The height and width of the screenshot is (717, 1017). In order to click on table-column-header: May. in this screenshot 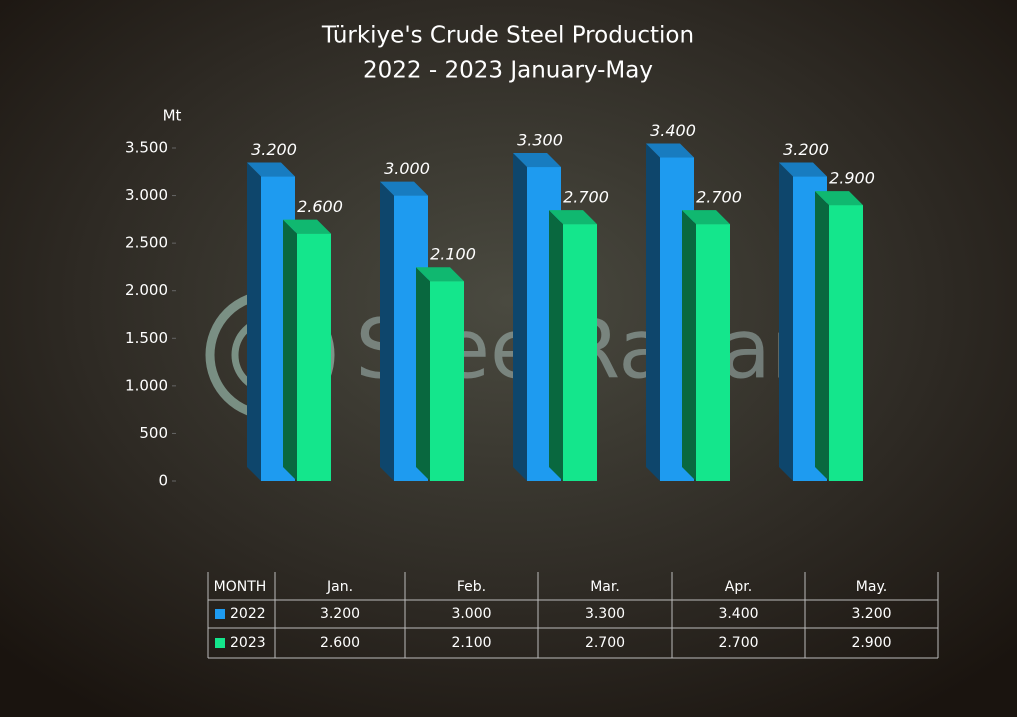, I will do `click(871, 587)`.